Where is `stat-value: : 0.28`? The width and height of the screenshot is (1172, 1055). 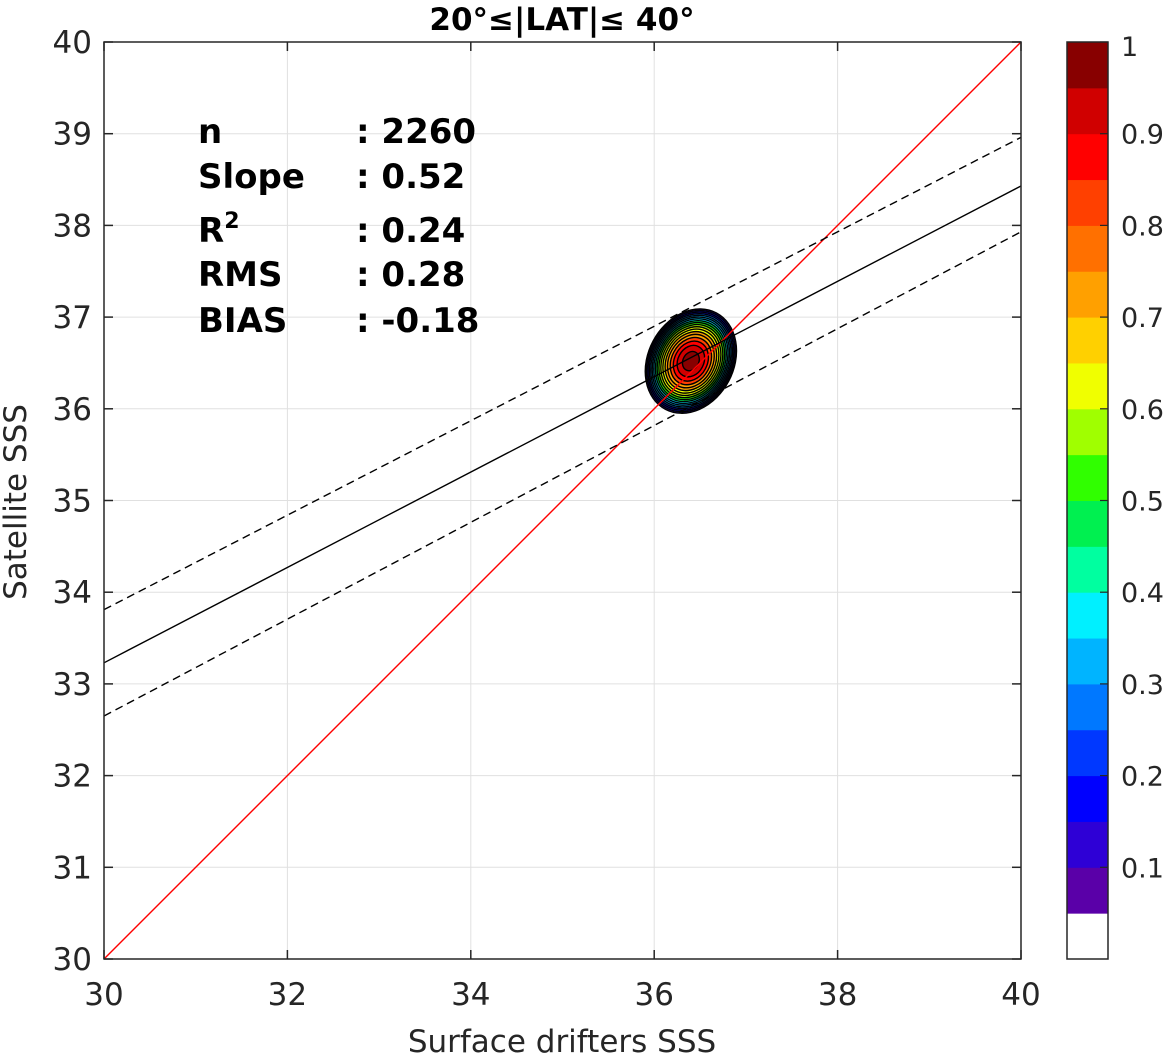 stat-value: : 0.28 is located at coordinates (410, 275).